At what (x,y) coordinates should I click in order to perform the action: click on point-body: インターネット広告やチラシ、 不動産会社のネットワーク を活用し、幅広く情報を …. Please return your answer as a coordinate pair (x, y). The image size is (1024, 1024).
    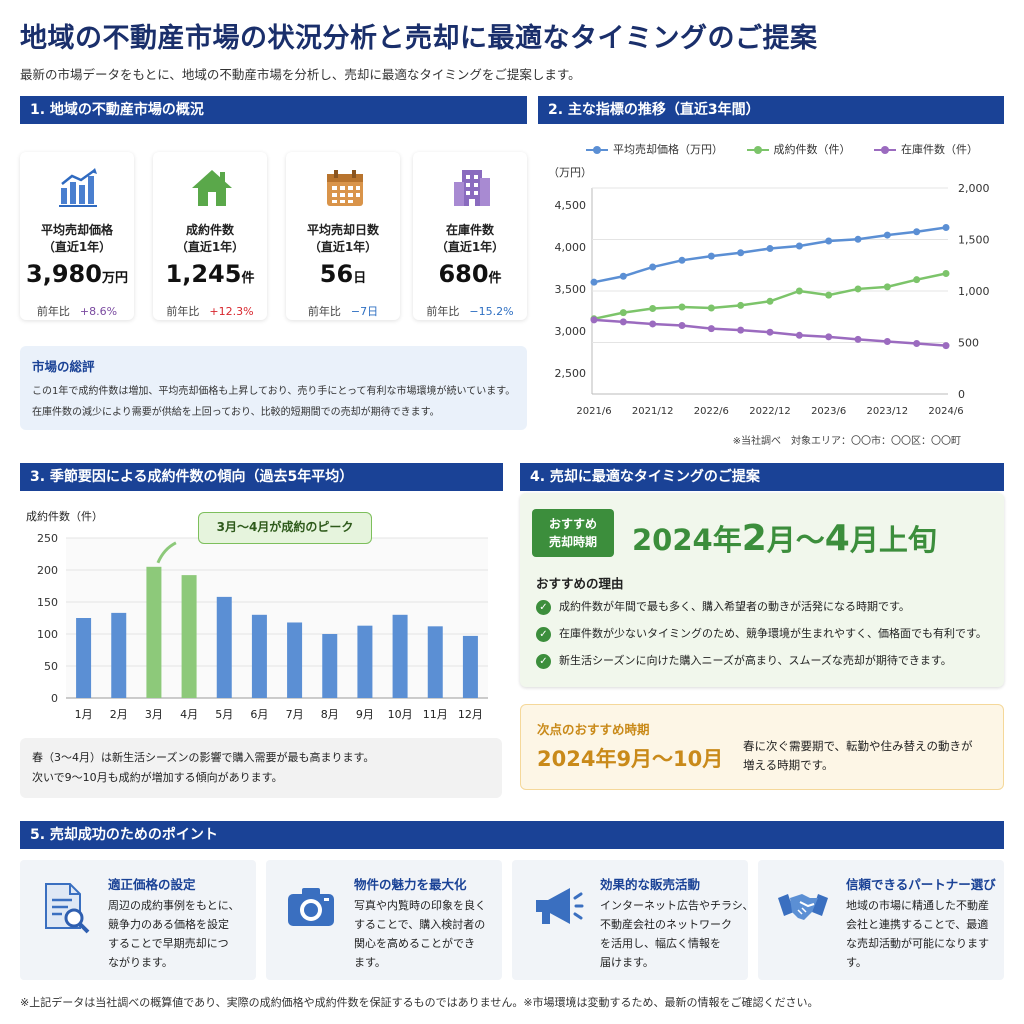
    Looking at the image, I should click on (677, 934).